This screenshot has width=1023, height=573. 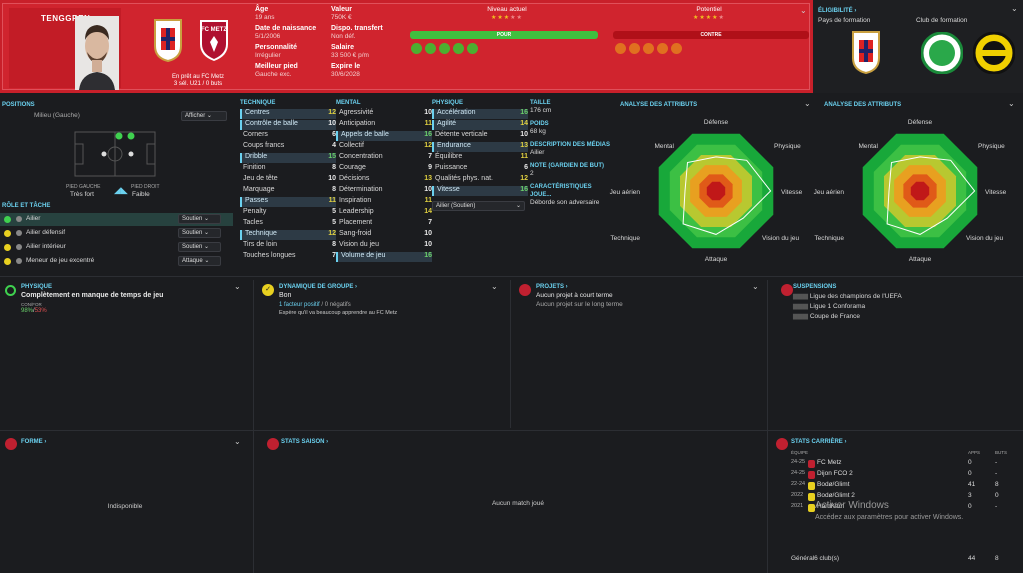 I want to click on radar-axis-label: Vision du jeu, so click(x=985, y=238).